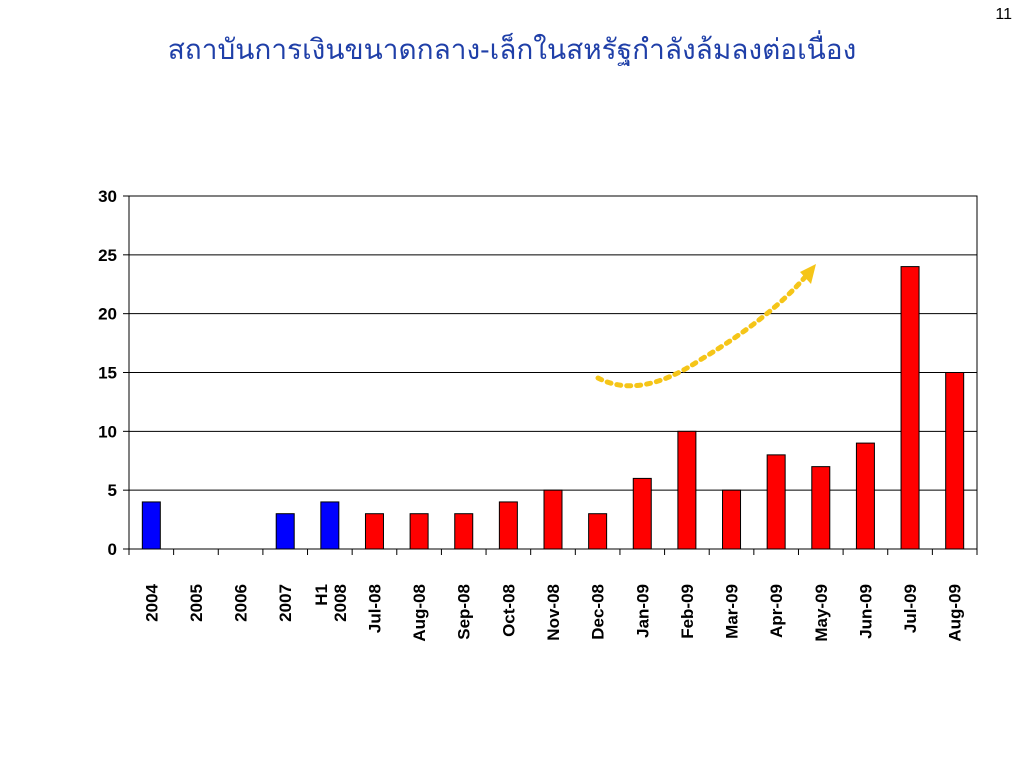  What do you see at coordinates (107, 255) in the screenshot?
I see `y-tick-label: 25` at bounding box center [107, 255].